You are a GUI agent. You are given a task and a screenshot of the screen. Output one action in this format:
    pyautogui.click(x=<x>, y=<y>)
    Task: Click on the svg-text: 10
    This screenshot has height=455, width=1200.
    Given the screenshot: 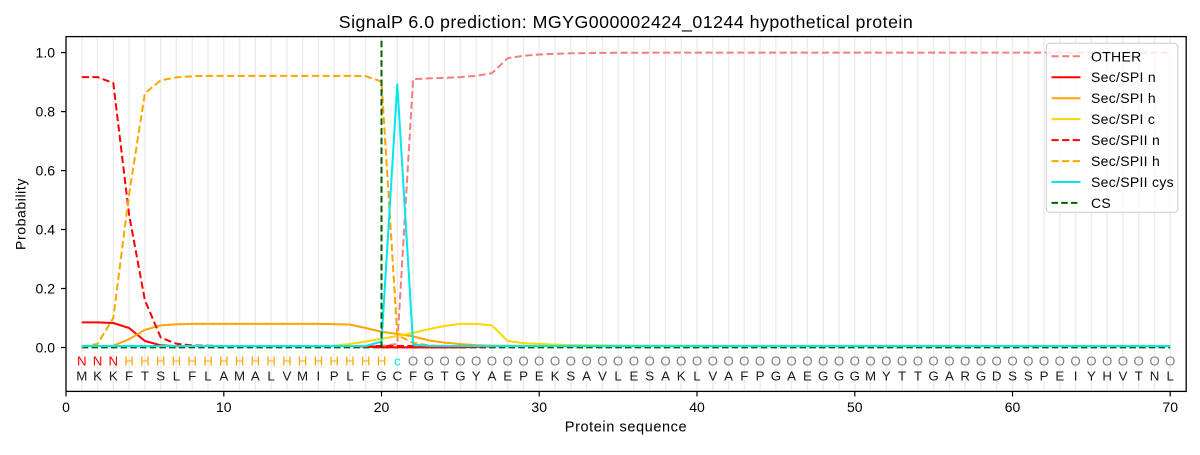 What is the action you would take?
    pyautogui.click(x=224, y=407)
    